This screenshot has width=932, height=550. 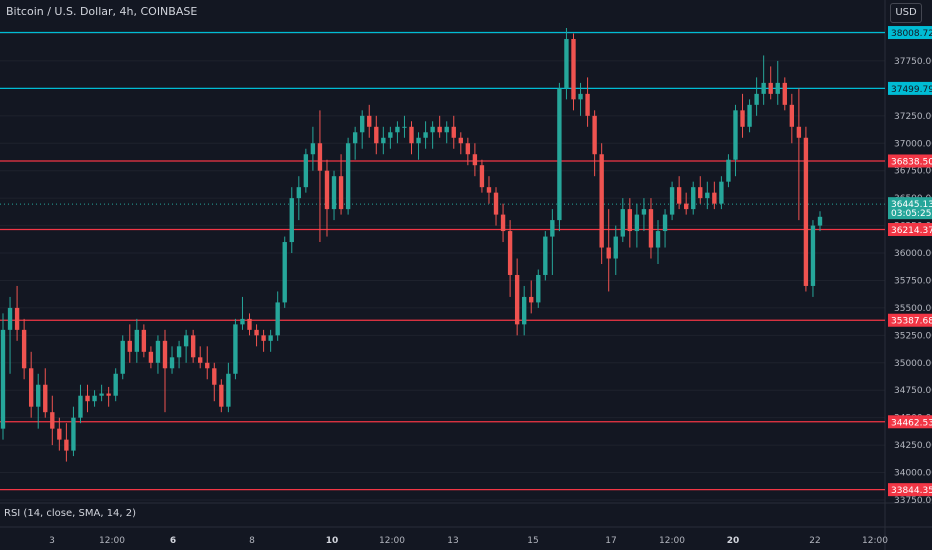 I want to click on price-tick-label: 35500.00, so click(x=913, y=309).